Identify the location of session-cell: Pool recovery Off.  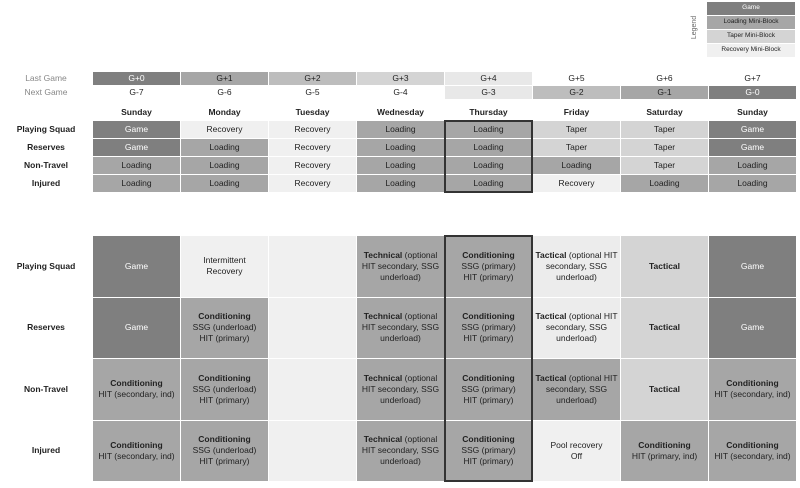
(576, 450).